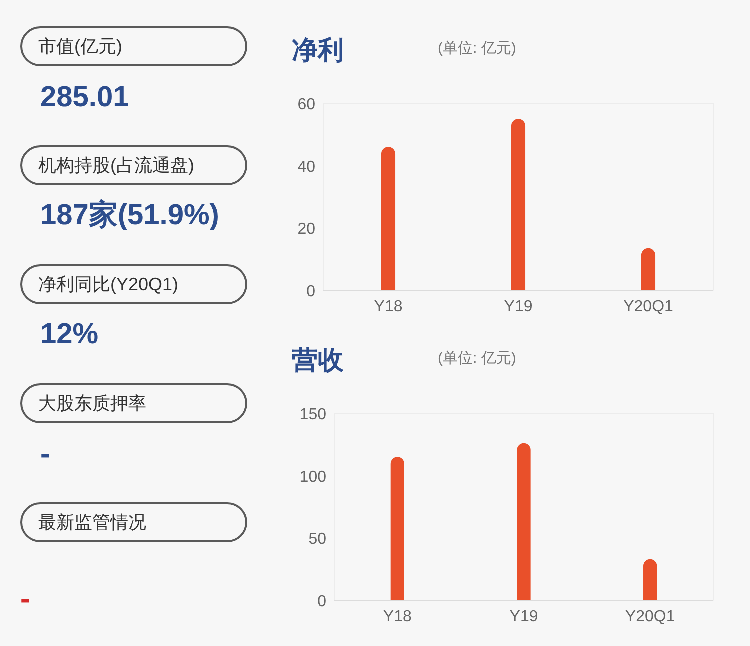 Image resolution: width=750 pixels, height=646 pixels. I want to click on y-tick-label: 50, so click(317, 539).